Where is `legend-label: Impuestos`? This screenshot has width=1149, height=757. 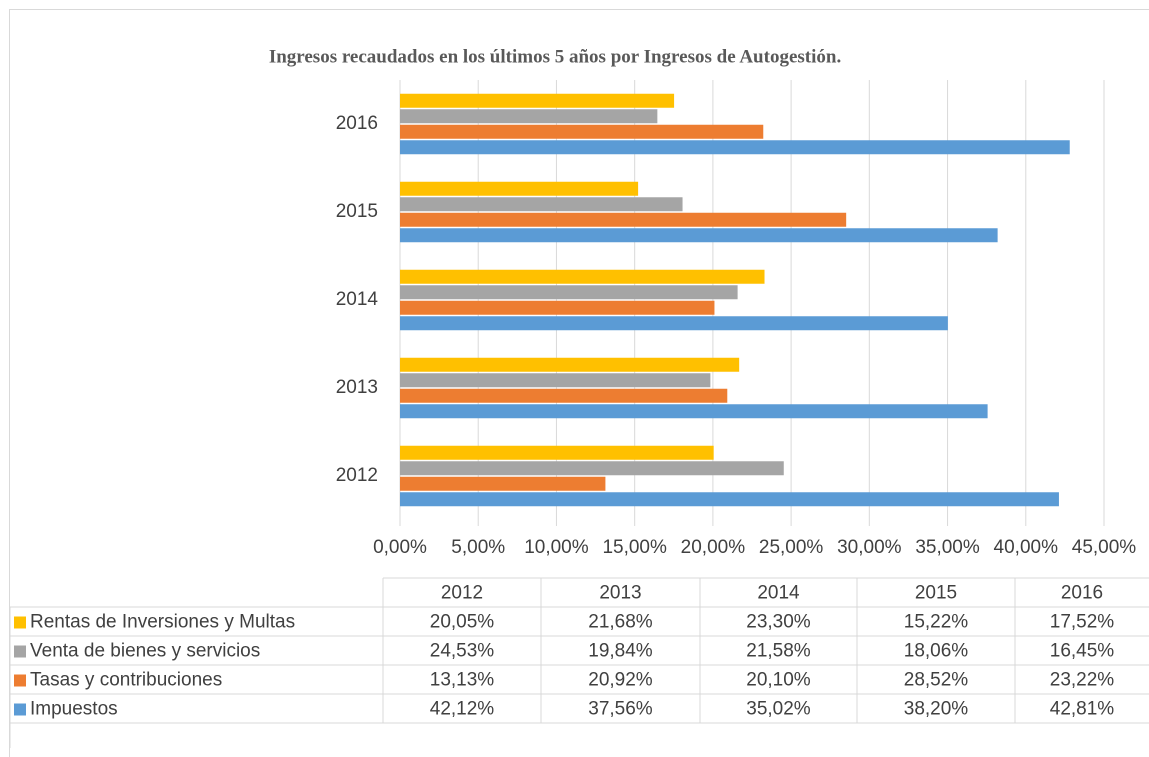
legend-label: Impuestos is located at coordinates (74, 709).